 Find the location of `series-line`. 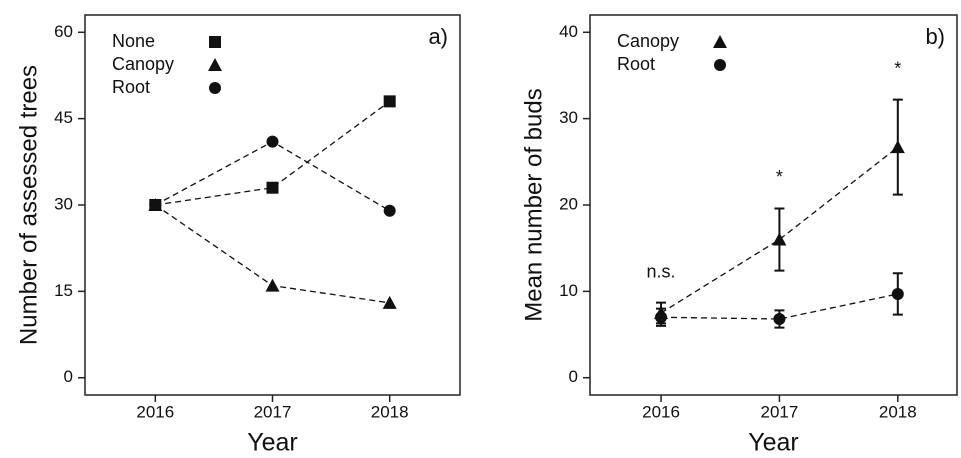

series-line is located at coordinates (273, 153).